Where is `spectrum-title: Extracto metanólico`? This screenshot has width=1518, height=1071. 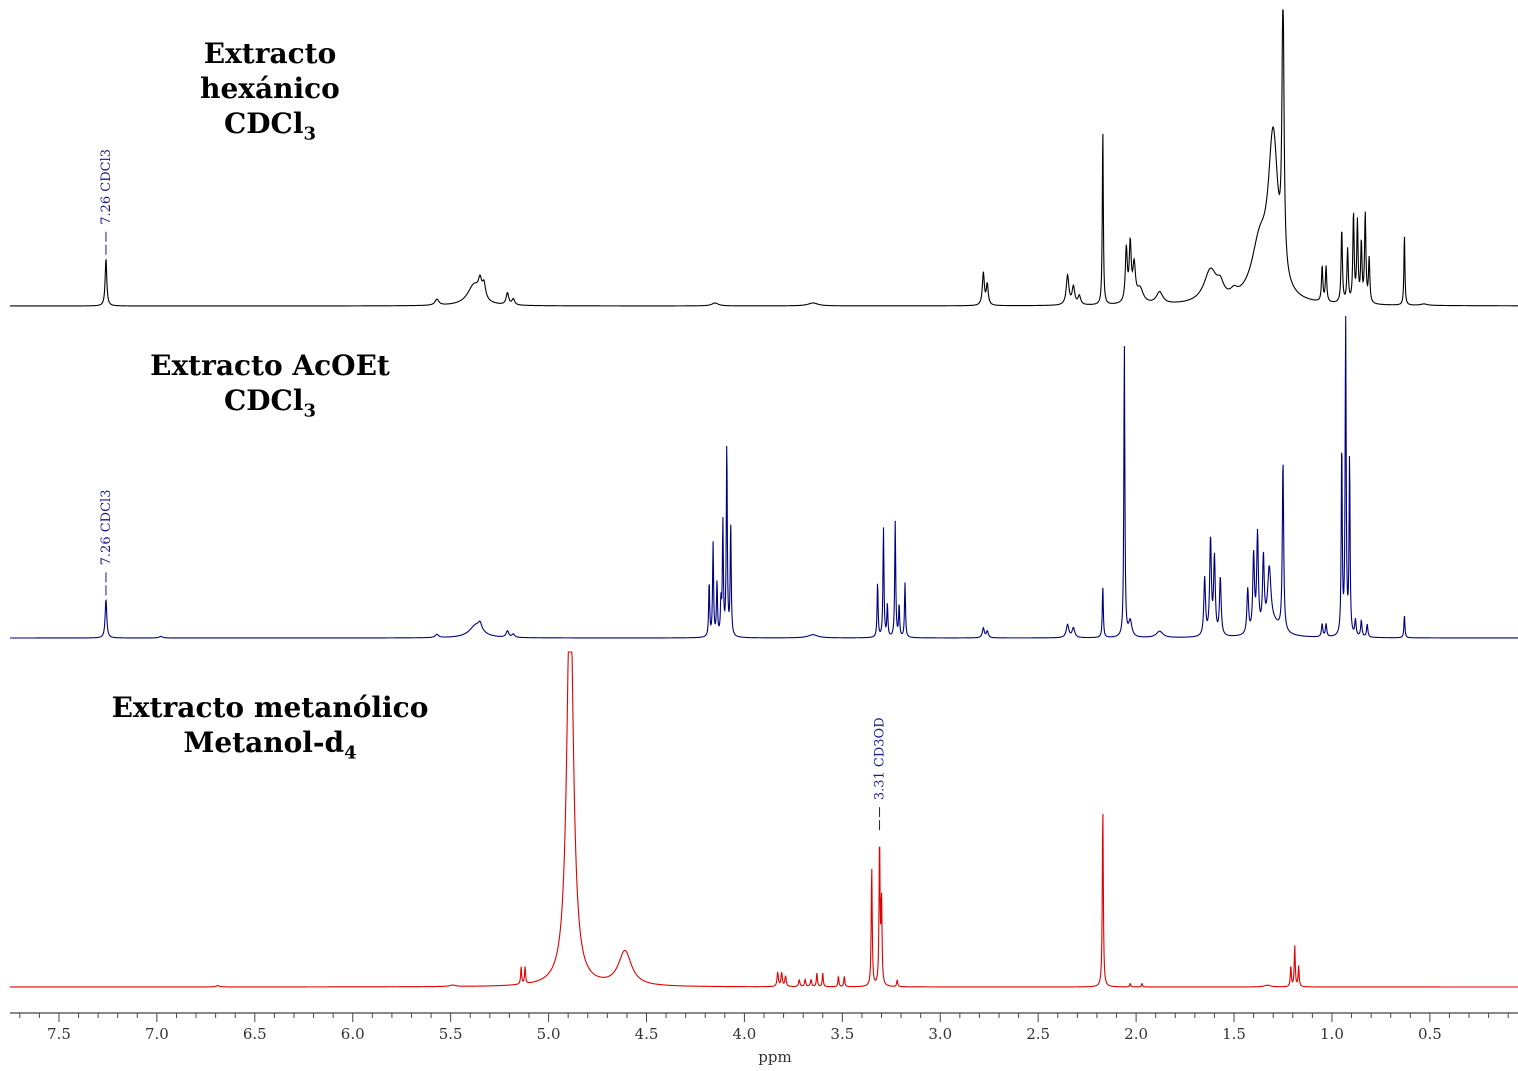
spectrum-title: Extracto metanólico is located at coordinates (270, 707).